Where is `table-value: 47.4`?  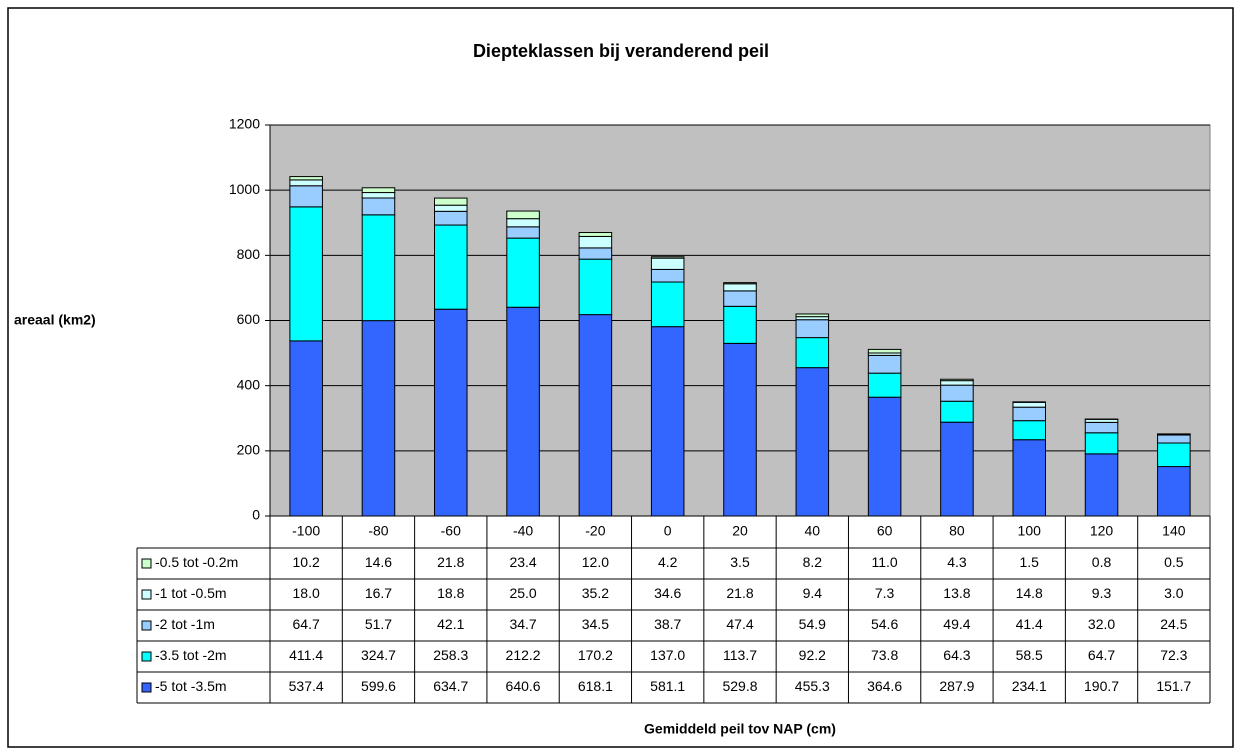 table-value: 47.4 is located at coordinates (739, 624).